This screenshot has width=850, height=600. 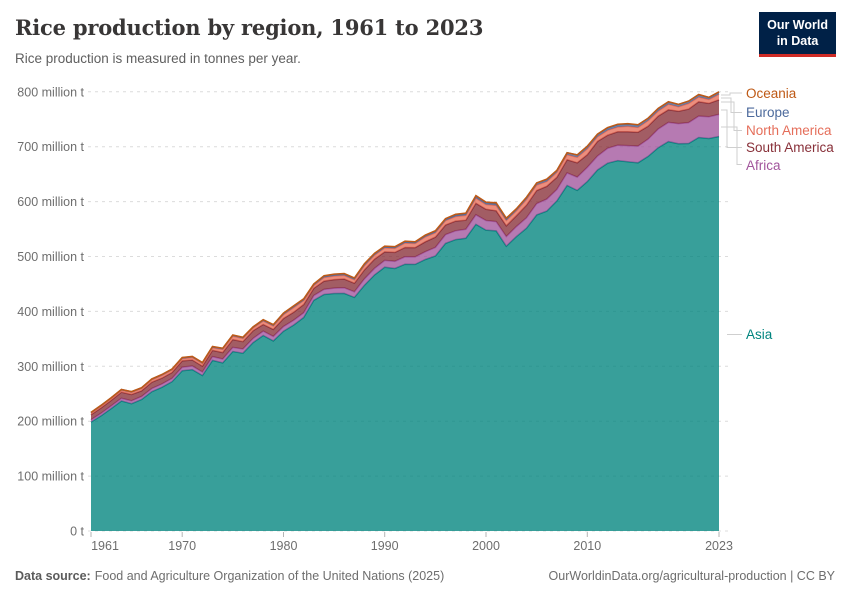 I want to click on y-tick-label: 600 million t, so click(x=50, y=202).